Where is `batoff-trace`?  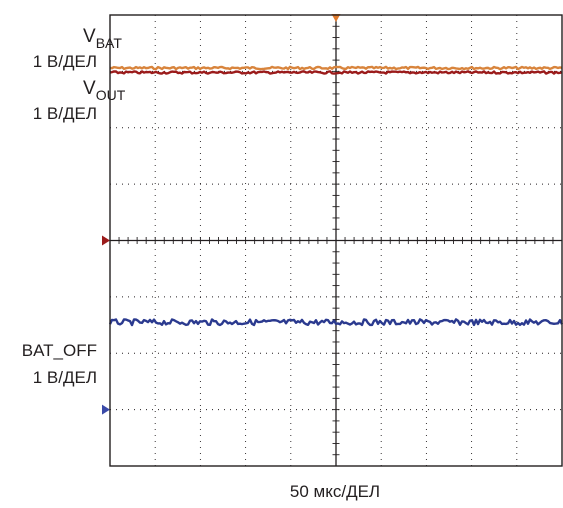 batoff-trace is located at coordinates (335, 322).